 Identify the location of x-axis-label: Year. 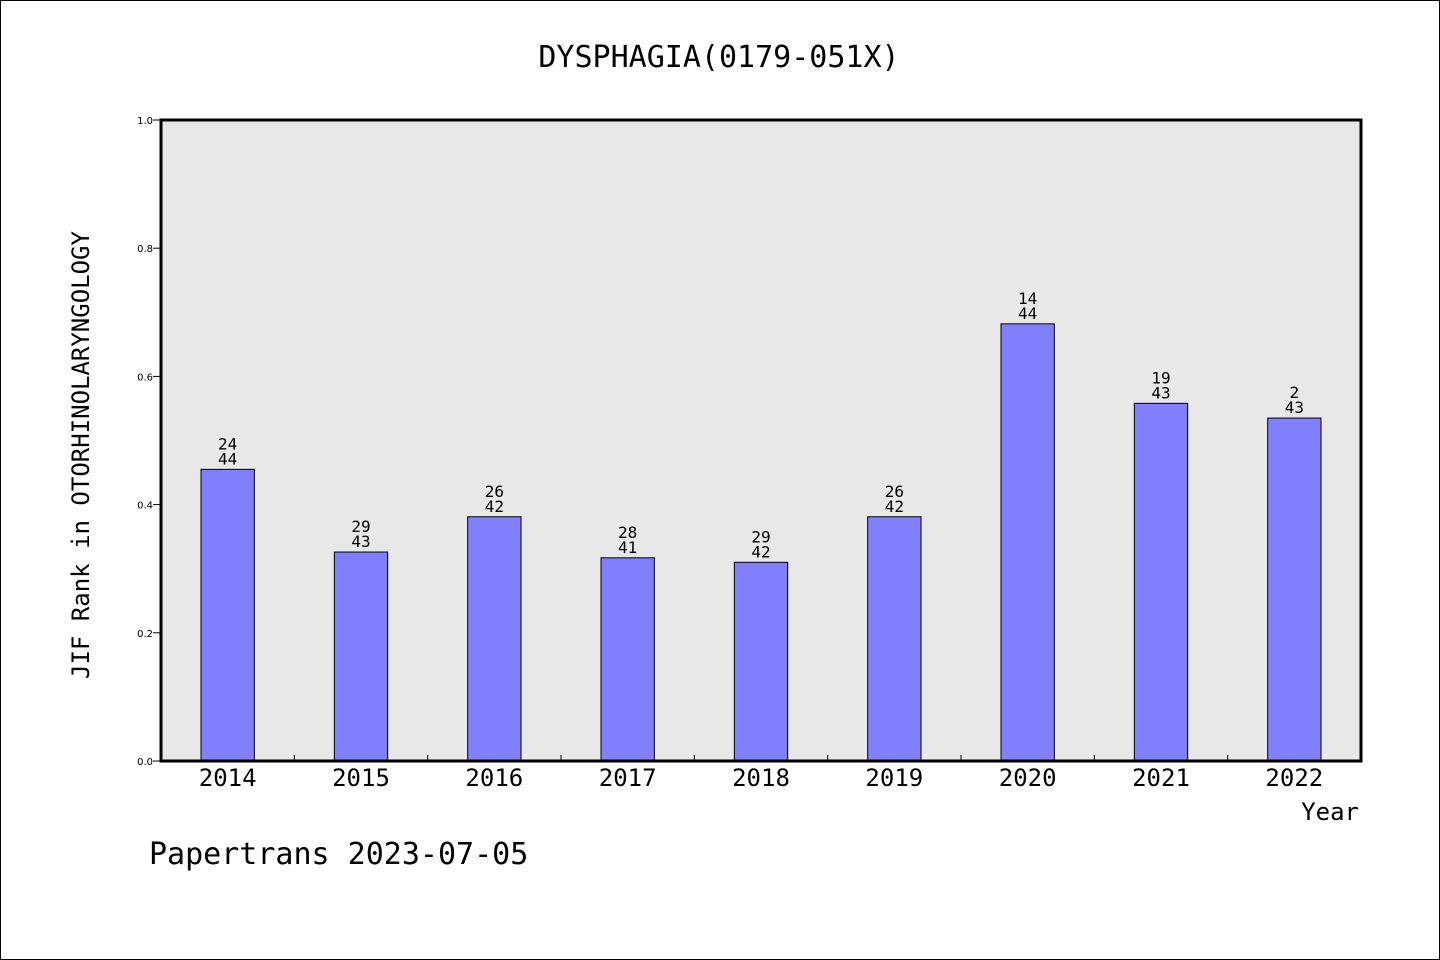
(1330, 812).